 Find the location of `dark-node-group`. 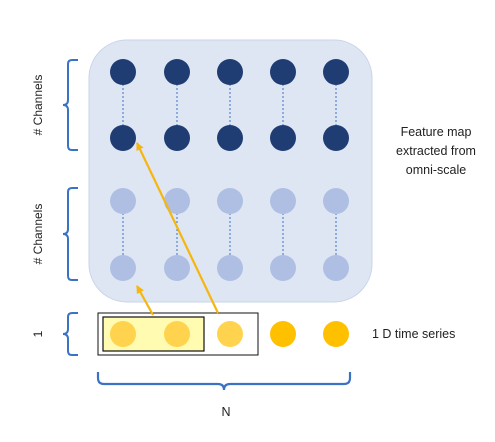

dark-node-group is located at coordinates (229, 105).